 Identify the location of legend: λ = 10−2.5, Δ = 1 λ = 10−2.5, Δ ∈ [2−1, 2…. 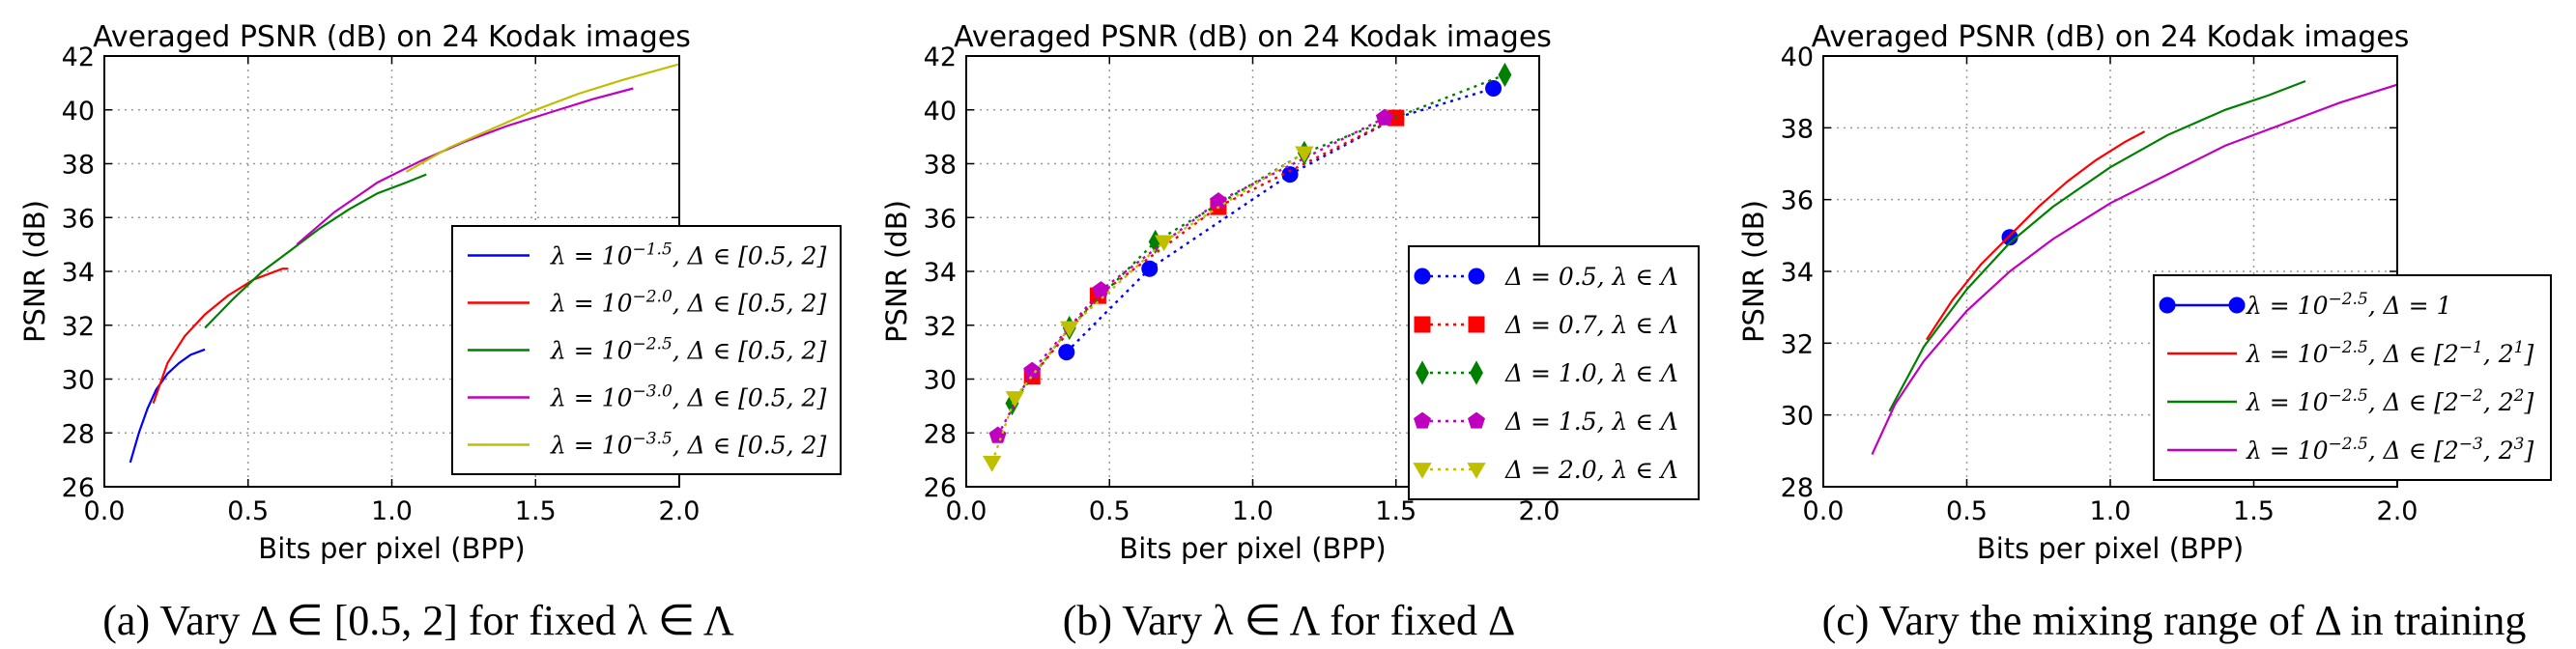
(2353, 377).